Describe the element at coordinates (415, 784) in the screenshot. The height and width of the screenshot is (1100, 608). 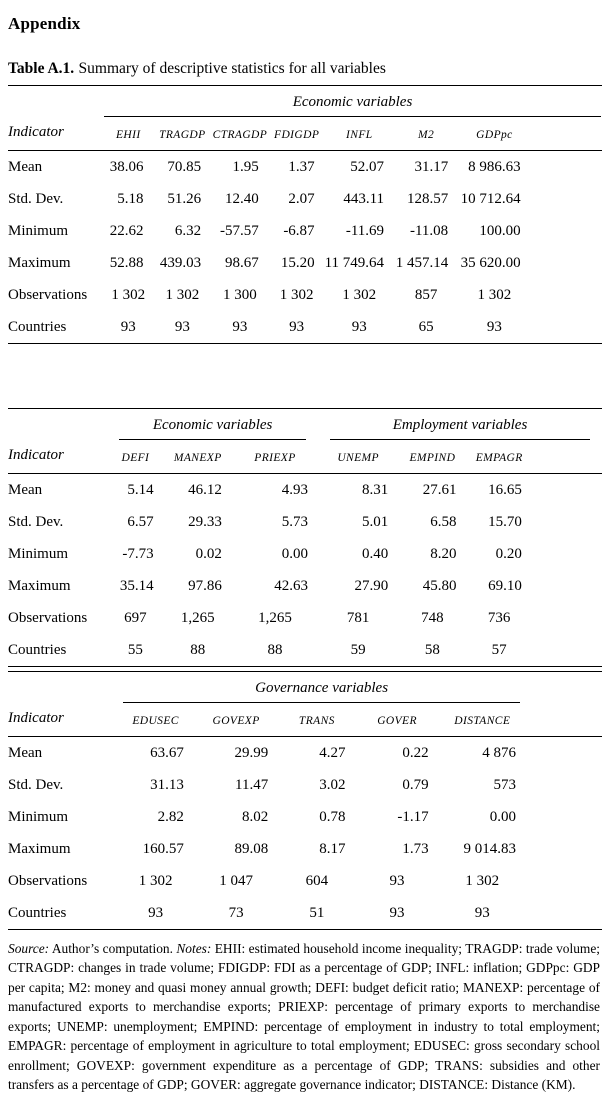
I see `value-cell: 0.79` at that location.